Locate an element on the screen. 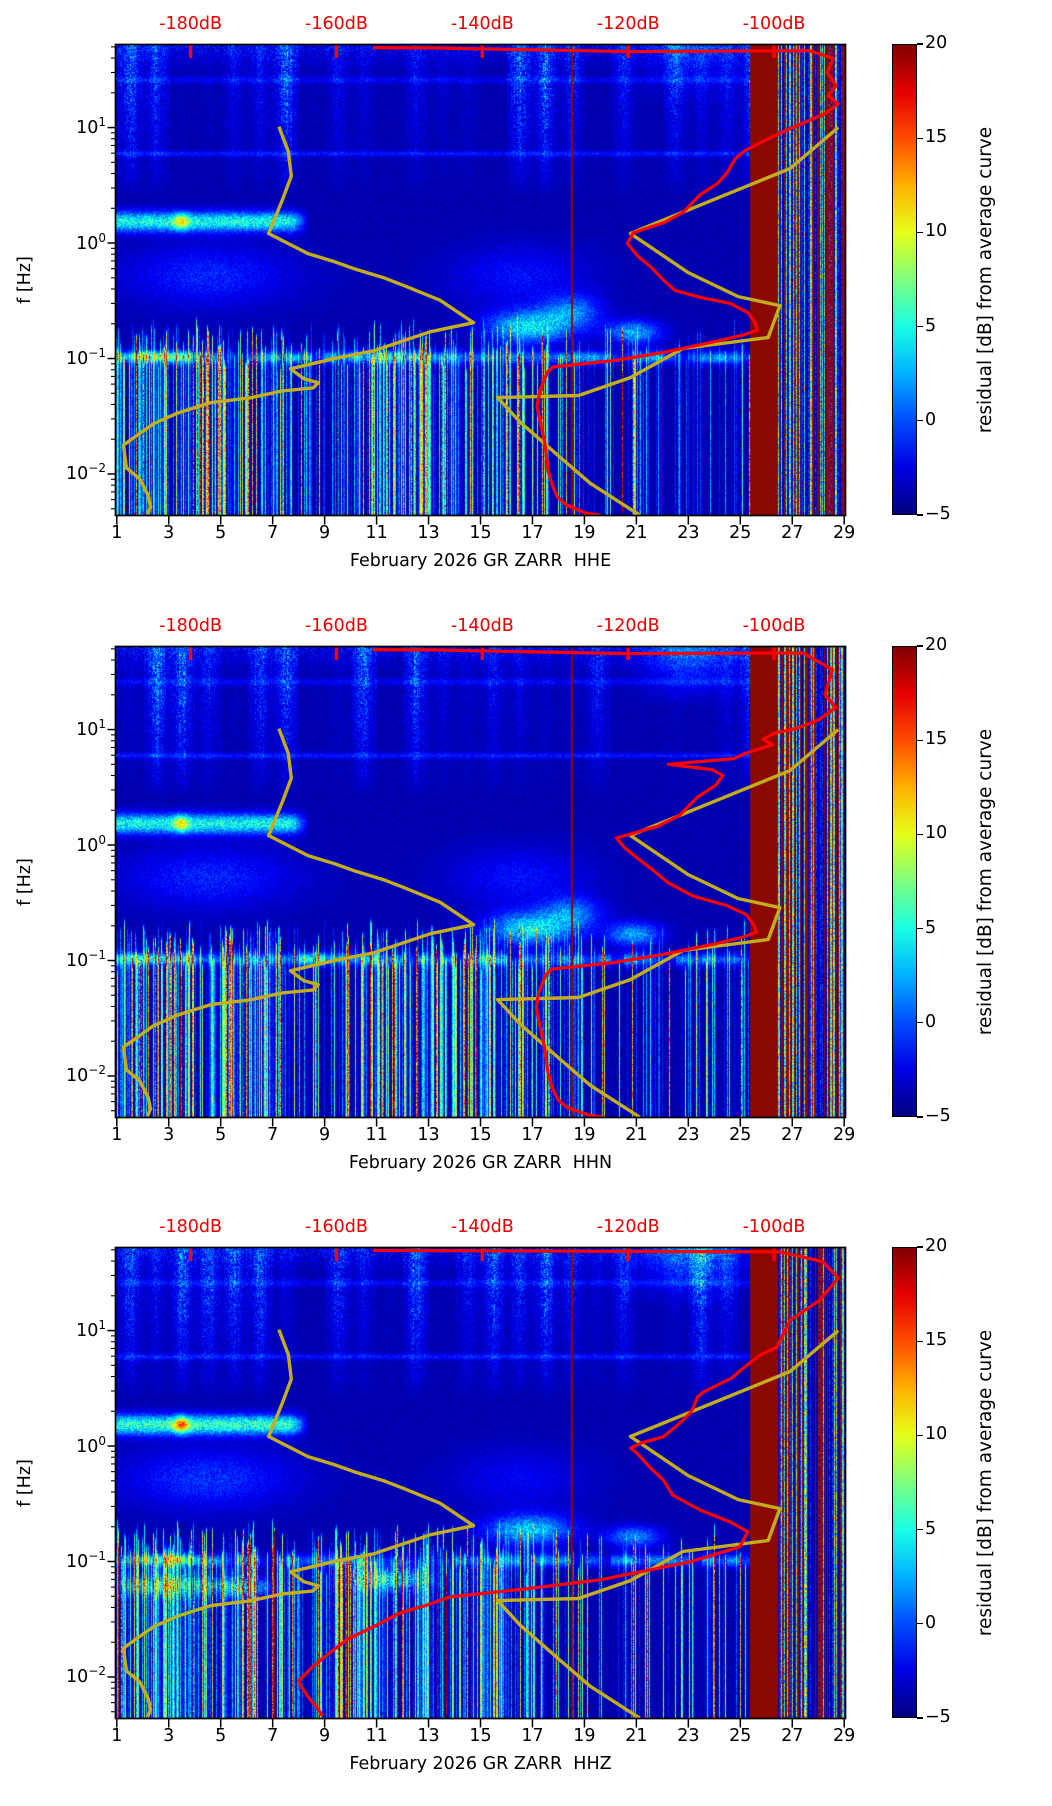 The width and height of the screenshot is (1052, 1806). top-db-label: -100dB is located at coordinates (774, 1227).